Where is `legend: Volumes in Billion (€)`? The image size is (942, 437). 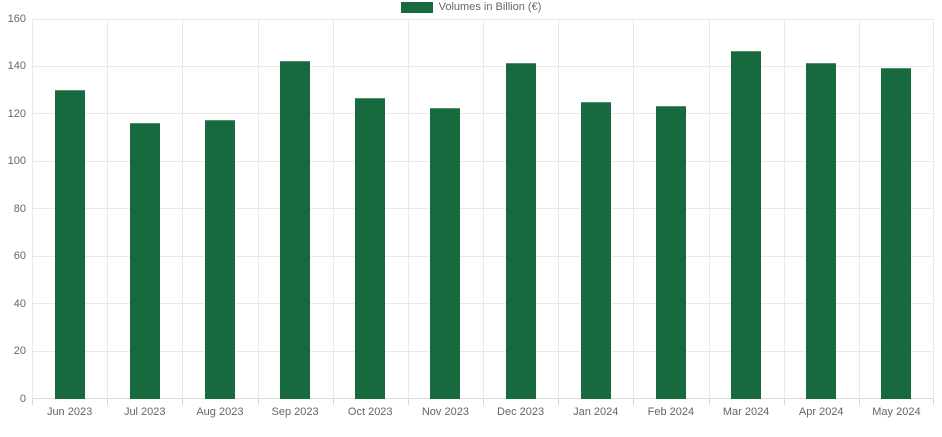 legend: Volumes in Billion (€) is located at coordinates (471, 7).